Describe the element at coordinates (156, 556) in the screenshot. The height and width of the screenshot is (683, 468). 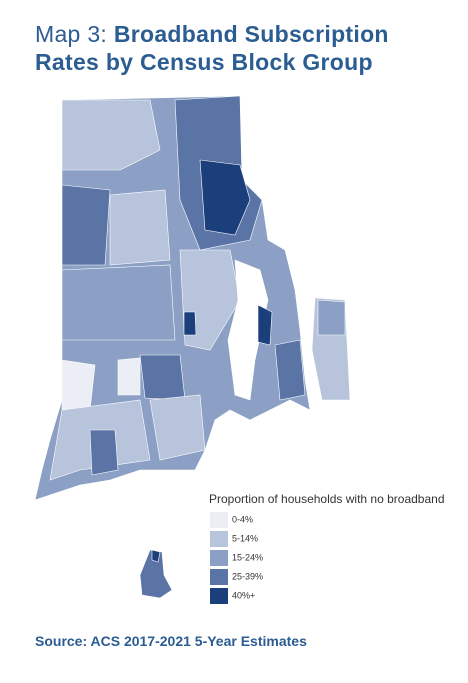
I see `block-island-north` at that location.